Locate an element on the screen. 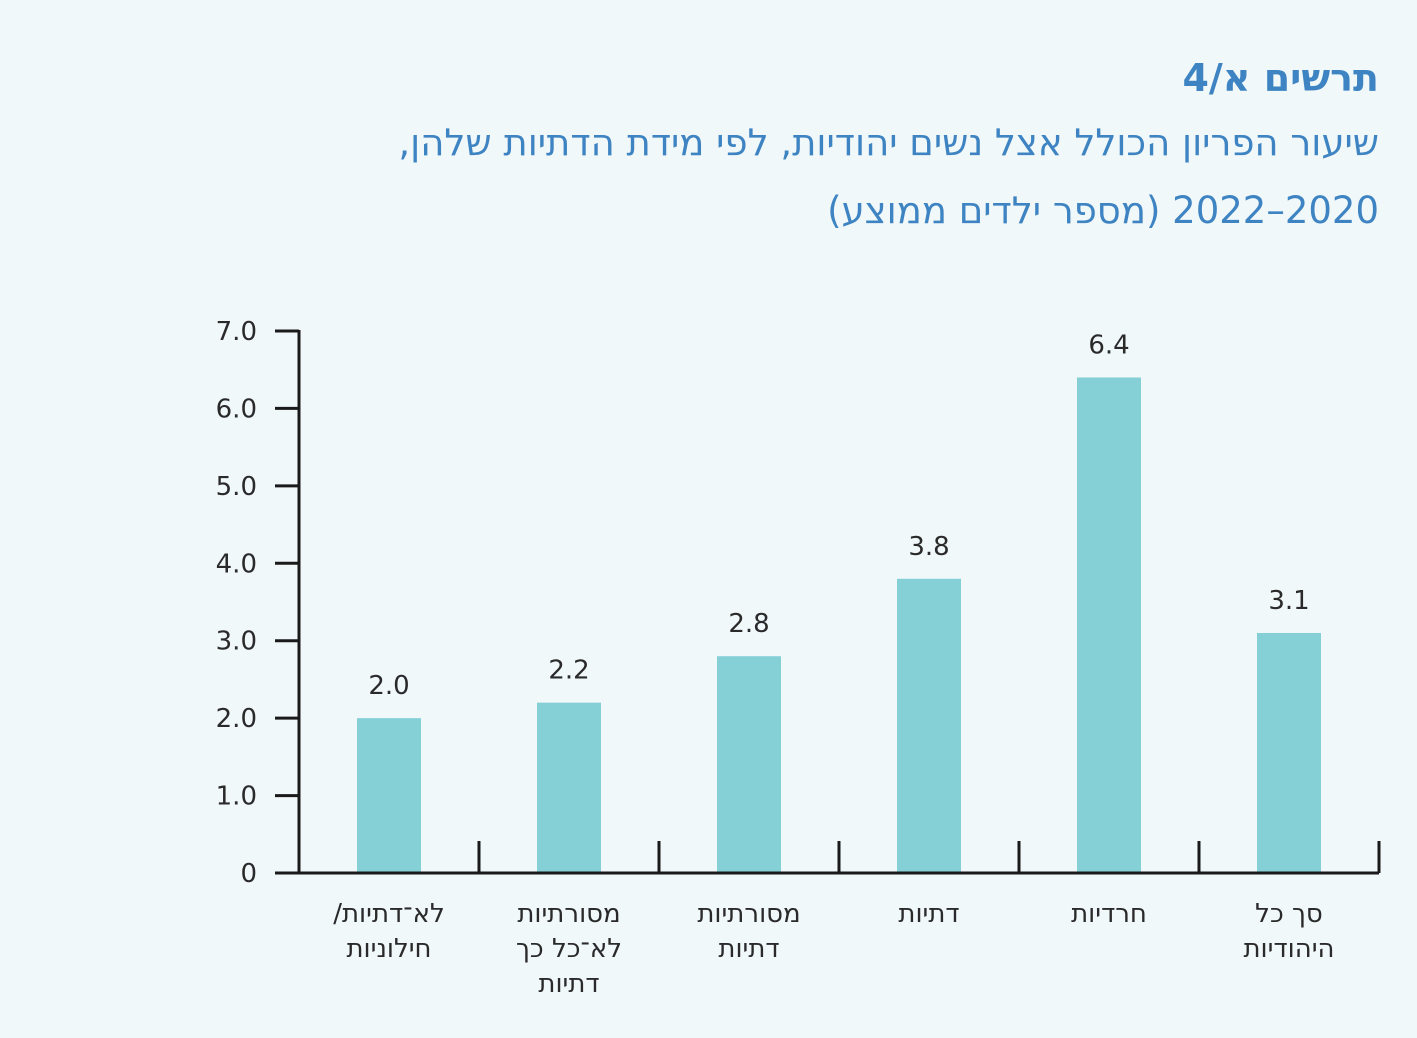  data-label: 3.8 is located at coordinates (928, 547).